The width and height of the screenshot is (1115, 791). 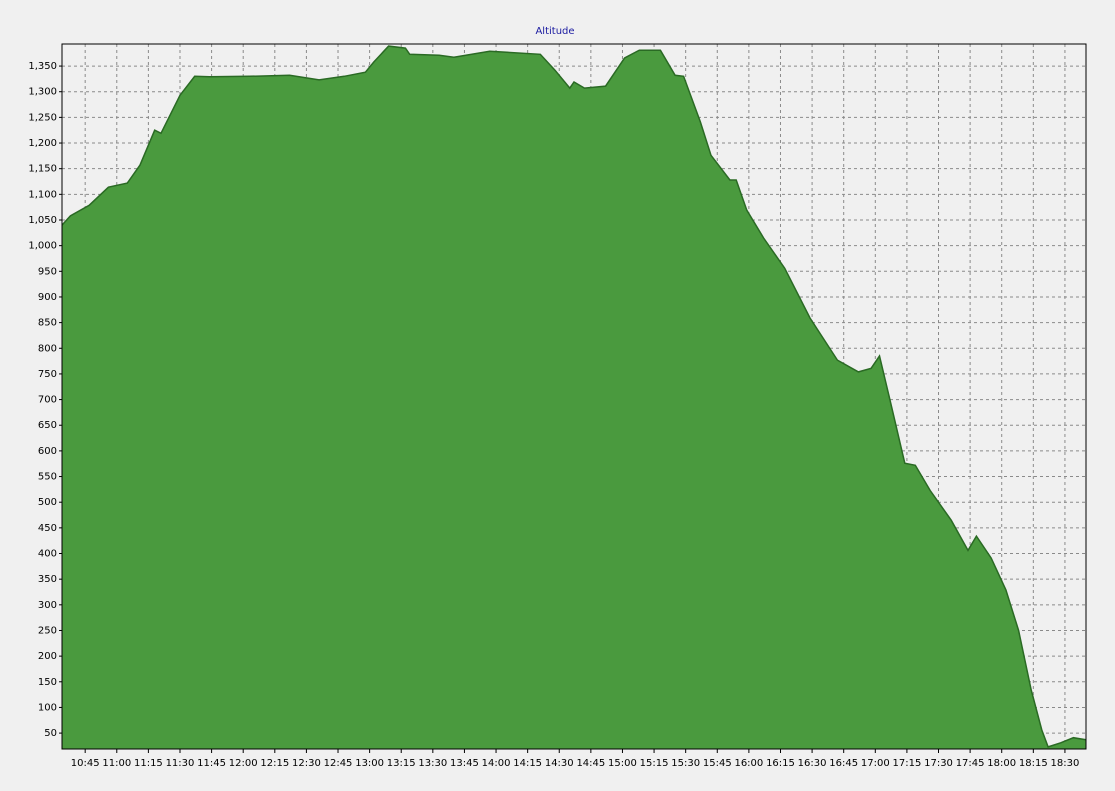 What do you see at coordinates (685, 763) in the screenshot?
I see `x-tick-label: 15:30` at bounding box center [685, 763].